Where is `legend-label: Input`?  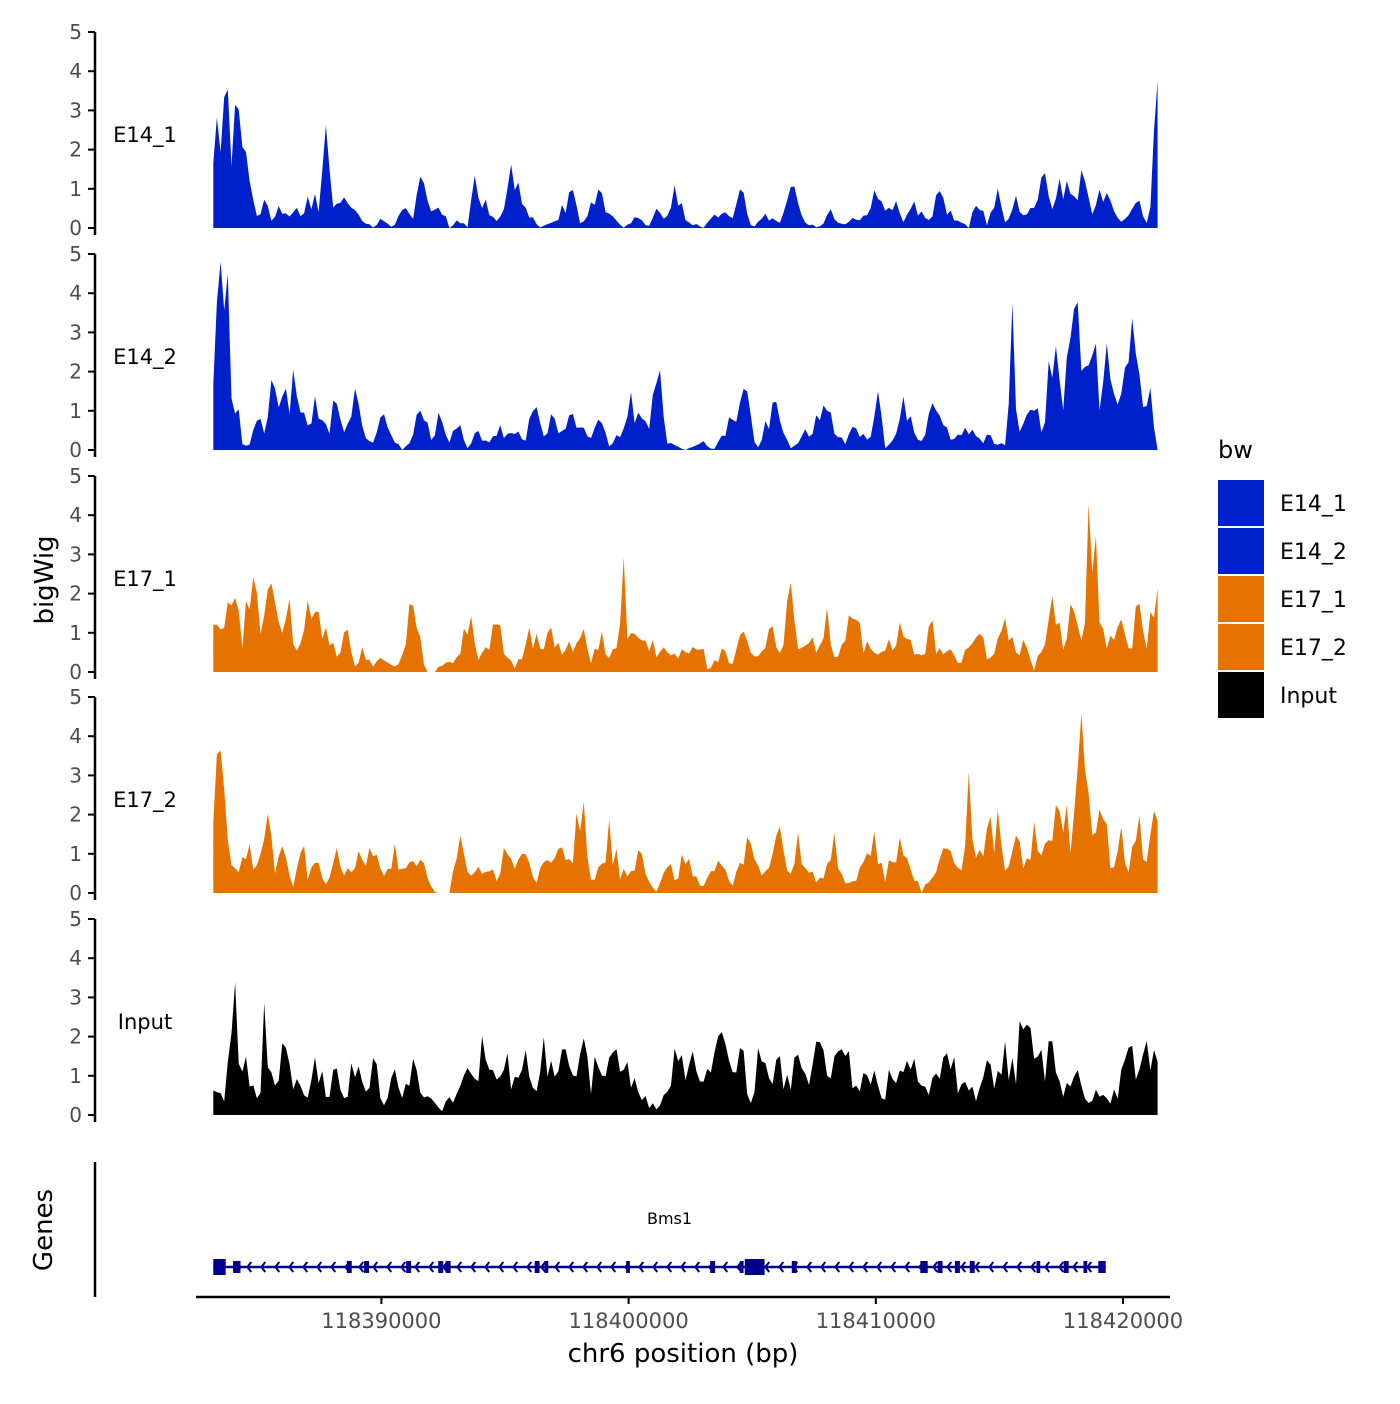 legend-label: Input is located at coordinates (1308, 696).